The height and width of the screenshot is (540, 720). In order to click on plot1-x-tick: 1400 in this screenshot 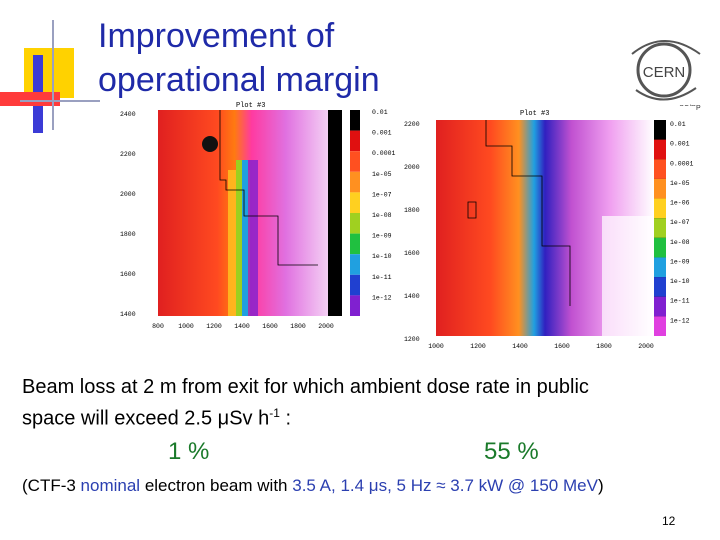, I will do `click(242, 326)`.